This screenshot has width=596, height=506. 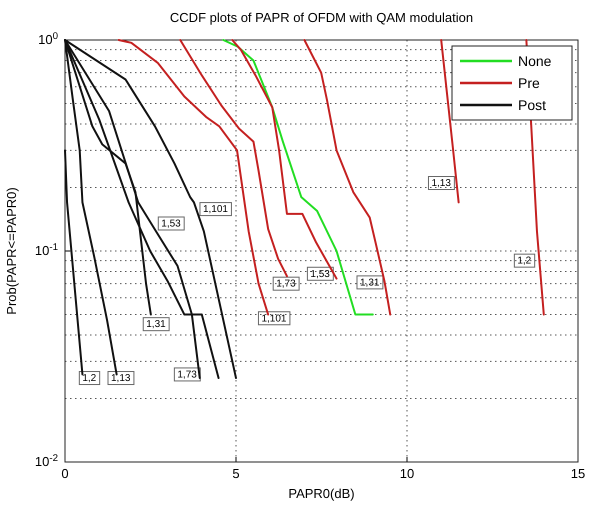 I want to click on y-axis-title: Prob(PAPR<=PAPR0), so click(x=11, y=251).